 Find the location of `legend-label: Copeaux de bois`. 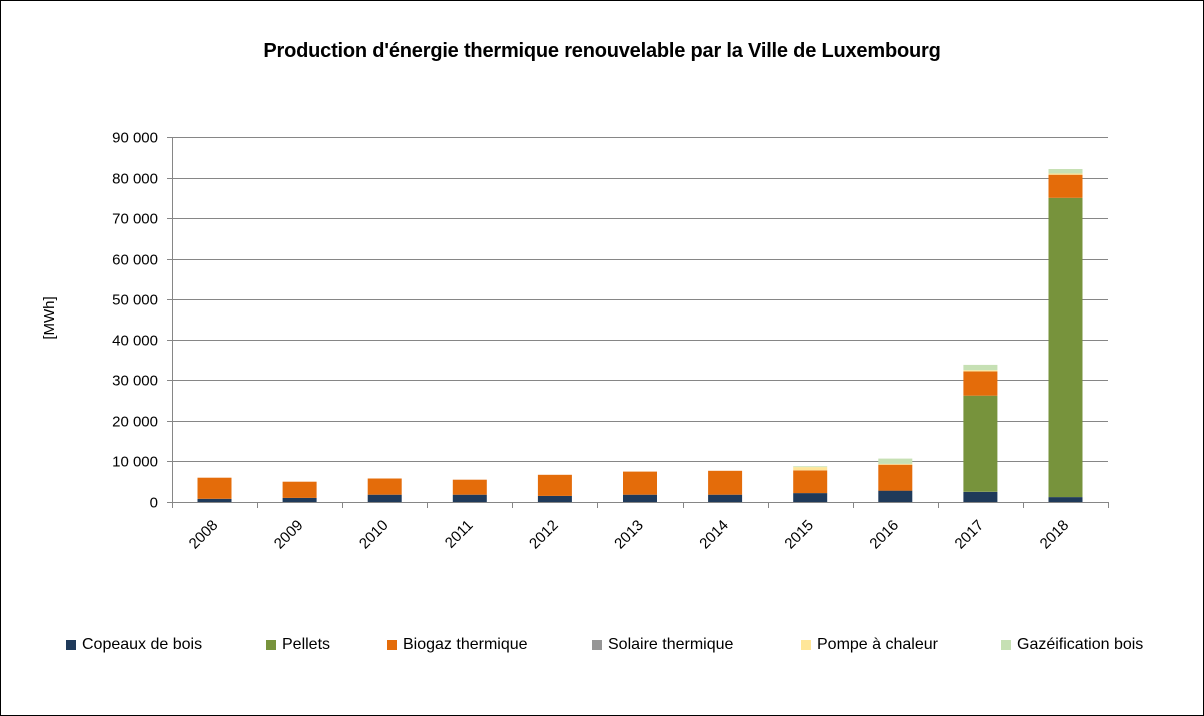

legend-label: Copeaux de bois is located at coordinates (142, 644).